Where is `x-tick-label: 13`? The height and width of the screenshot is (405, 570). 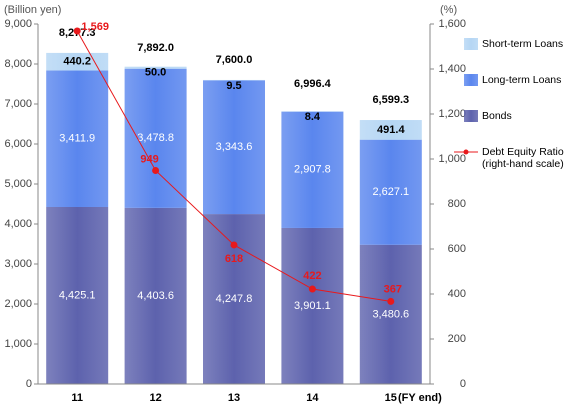
x-tick-label: 13 is located at coordinates (234, 398).